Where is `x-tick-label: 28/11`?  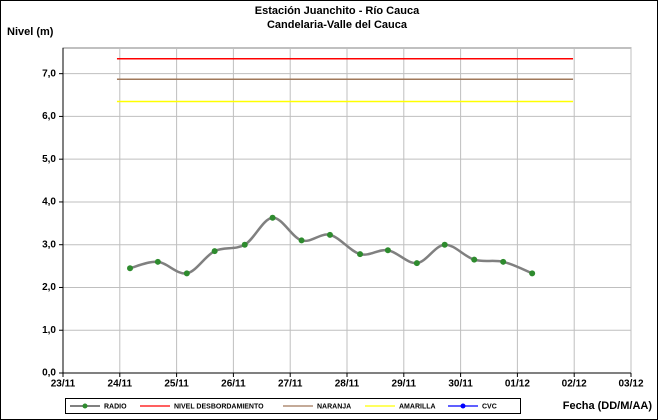
x-tick-label: 28/11 is located at coordinates (347, 384).